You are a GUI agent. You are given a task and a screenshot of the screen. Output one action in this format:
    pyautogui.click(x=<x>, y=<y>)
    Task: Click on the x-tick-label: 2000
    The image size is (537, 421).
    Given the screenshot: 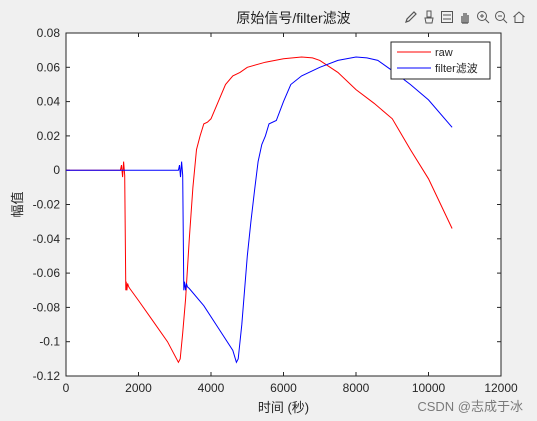 What is the action you would take?
    pyautogui.click(x=138, y=388)
    